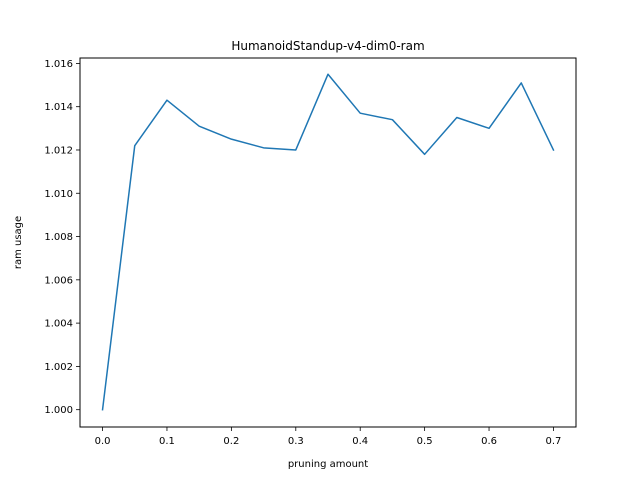 Image resolution: width=640 pixels, height=480 pixels. I want to click on x-tick-label: 0.1, so click(167, 441).